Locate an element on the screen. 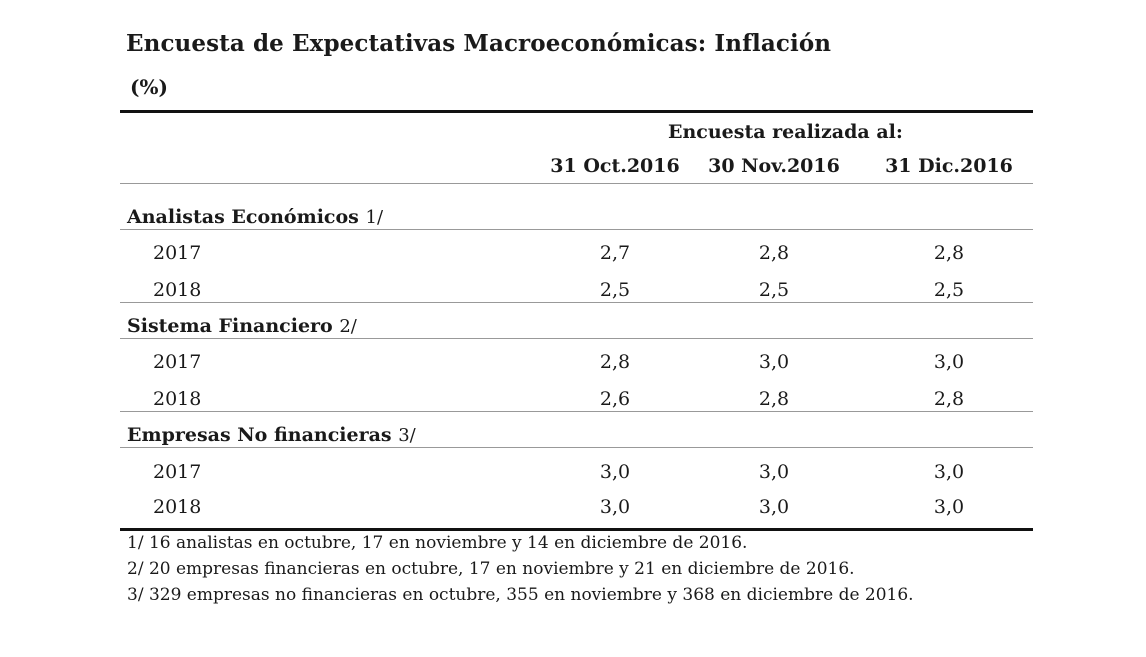  group-label-empresas: Empresas No financieras 3/ is located at coordinates (271, 435).